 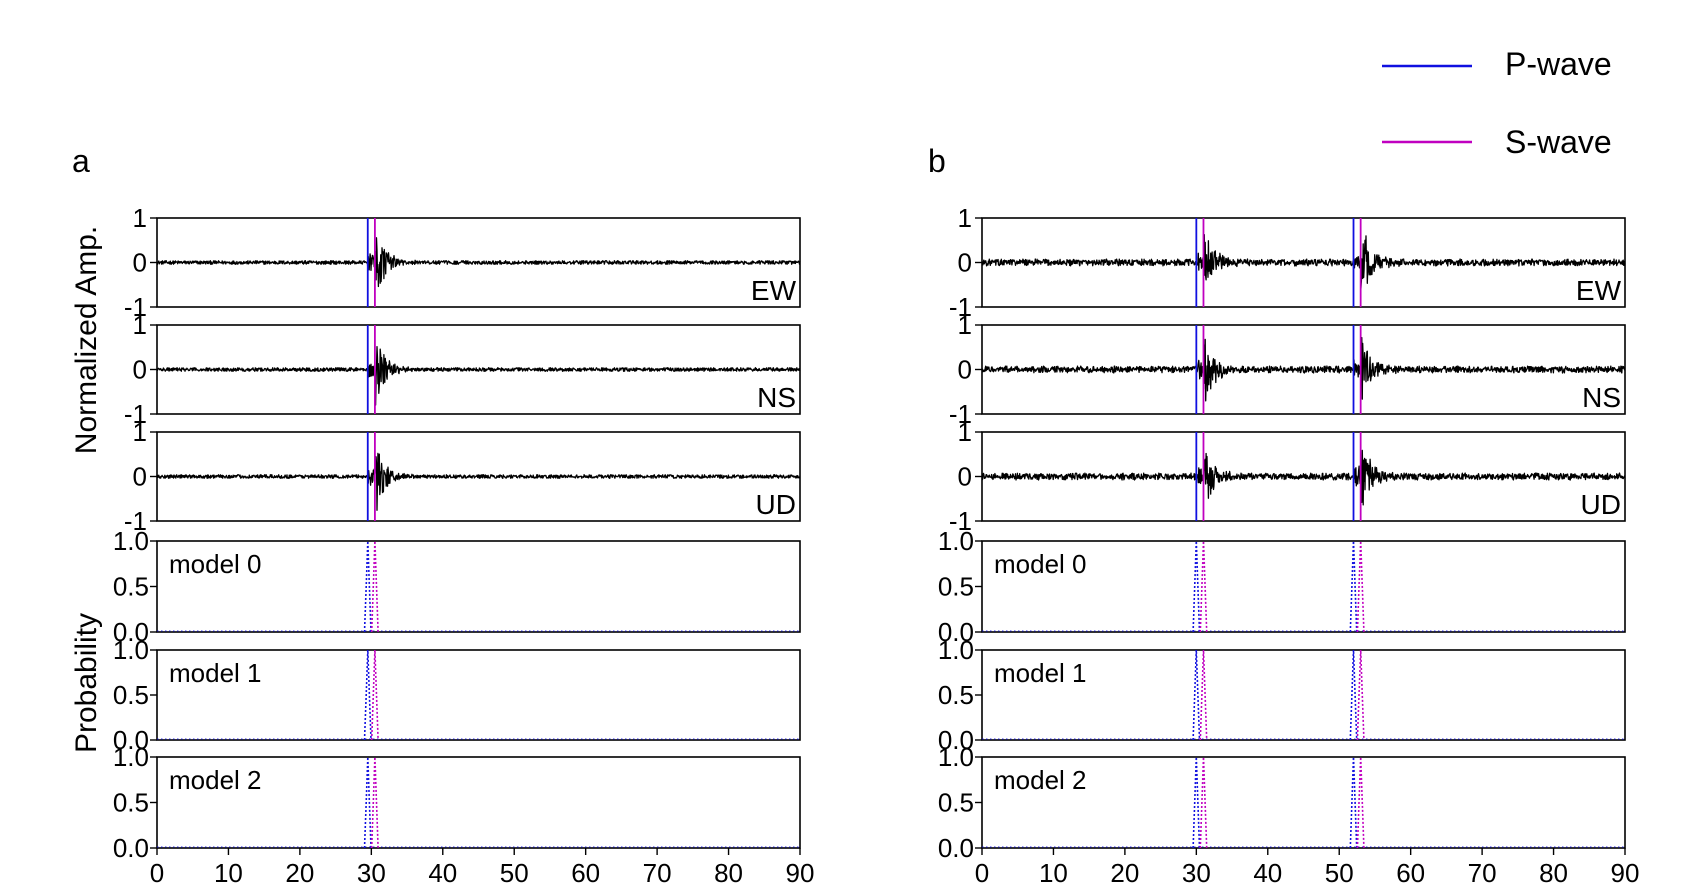 I want to click on component-label-ud: UD, so click(x=1601, y=504).